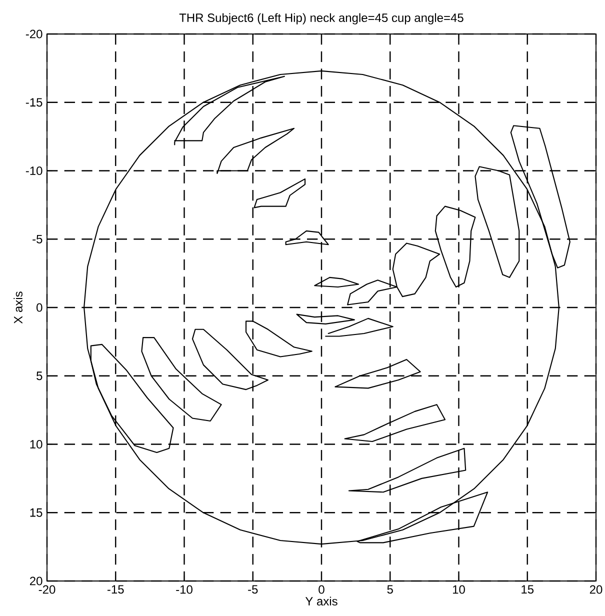 This screenshot has height=616, width=605. Describe the element at coordinates (390, 589) in the screenshot. I see `x-tick-label: 5` at that location.